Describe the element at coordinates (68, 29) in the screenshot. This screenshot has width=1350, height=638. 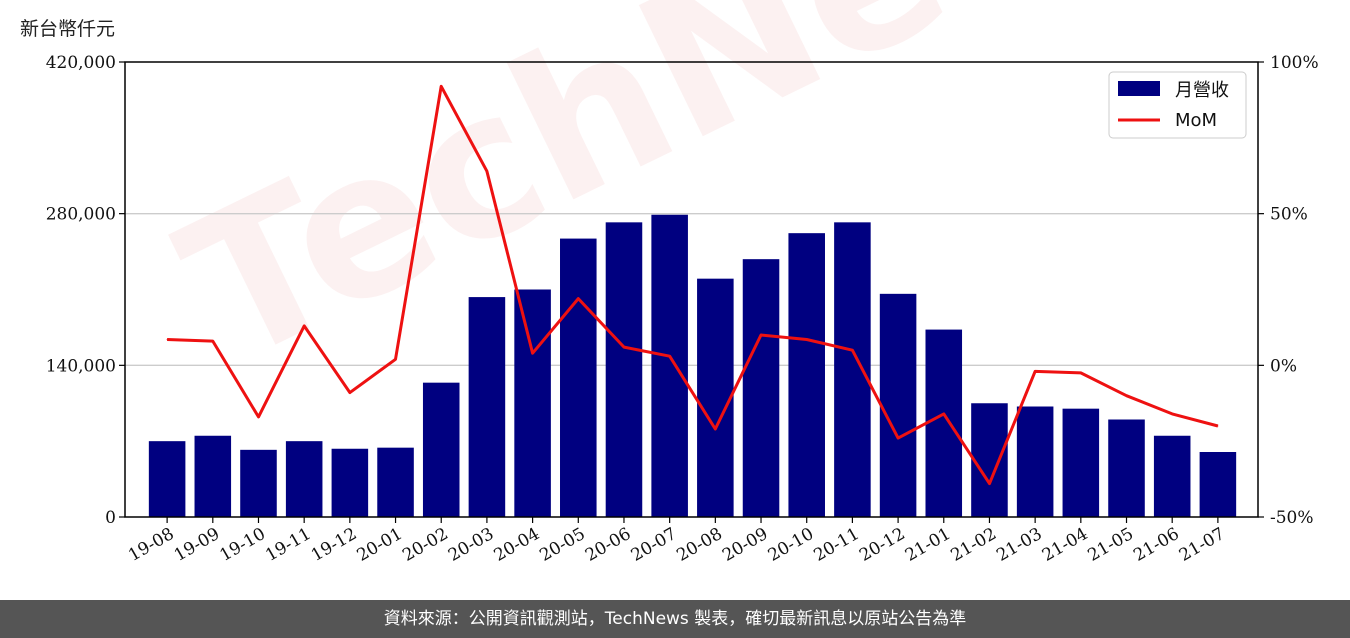
I see `y-axis-unit-label: 新台幣仟元` at that location.